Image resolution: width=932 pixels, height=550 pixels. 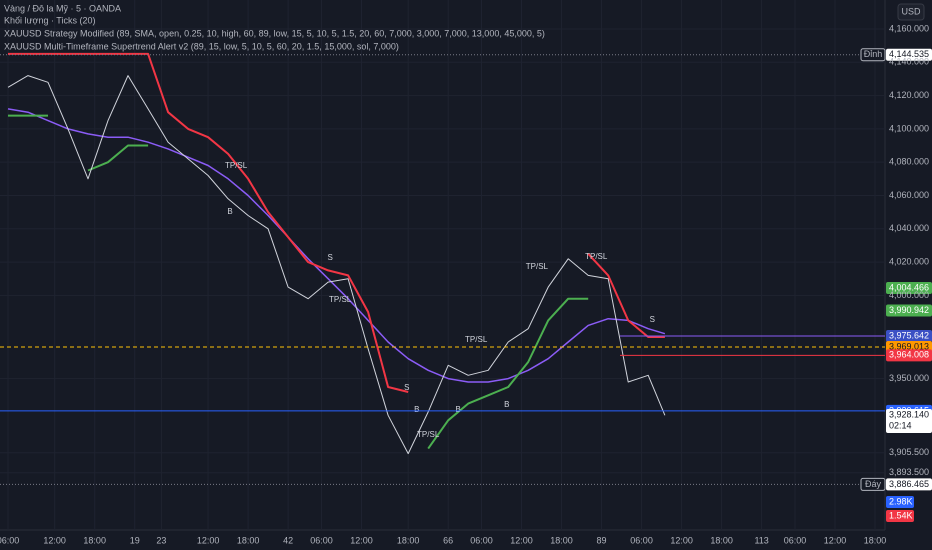 I want to click on tag-caption: Đỉnh, so click(x=873, y=54).